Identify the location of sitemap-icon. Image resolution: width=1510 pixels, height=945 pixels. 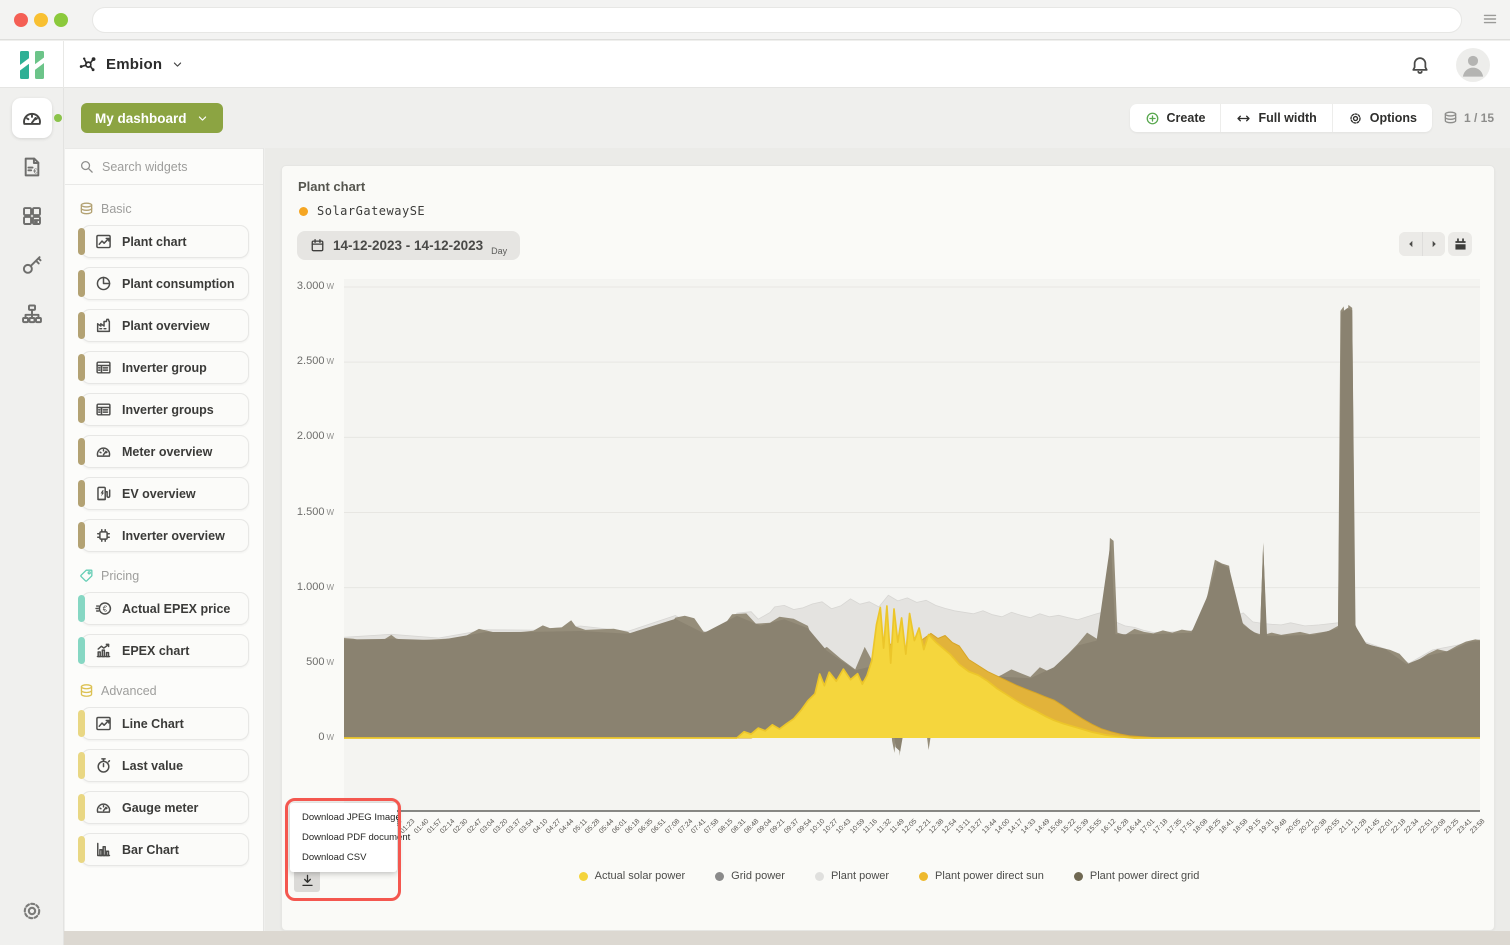
(32, 314).